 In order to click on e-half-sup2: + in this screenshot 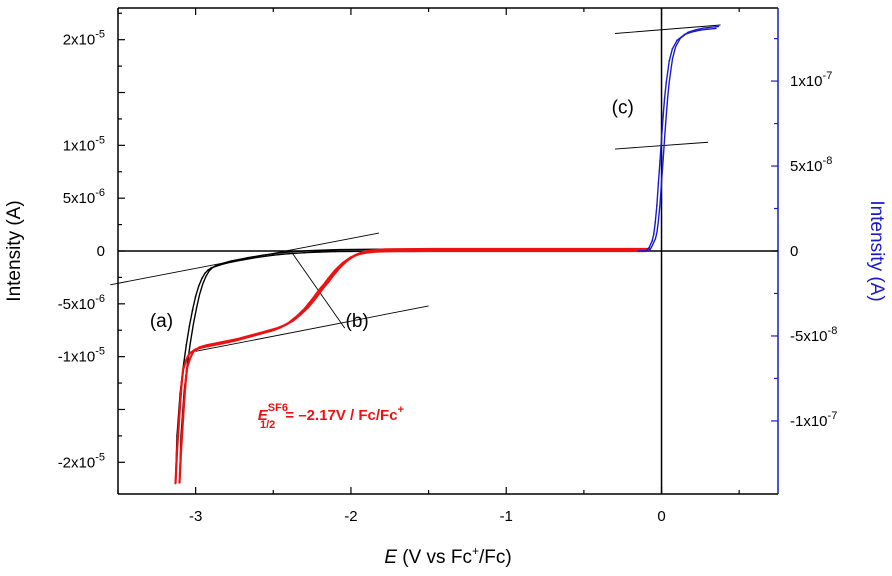, I will do `click(401, 410)`.